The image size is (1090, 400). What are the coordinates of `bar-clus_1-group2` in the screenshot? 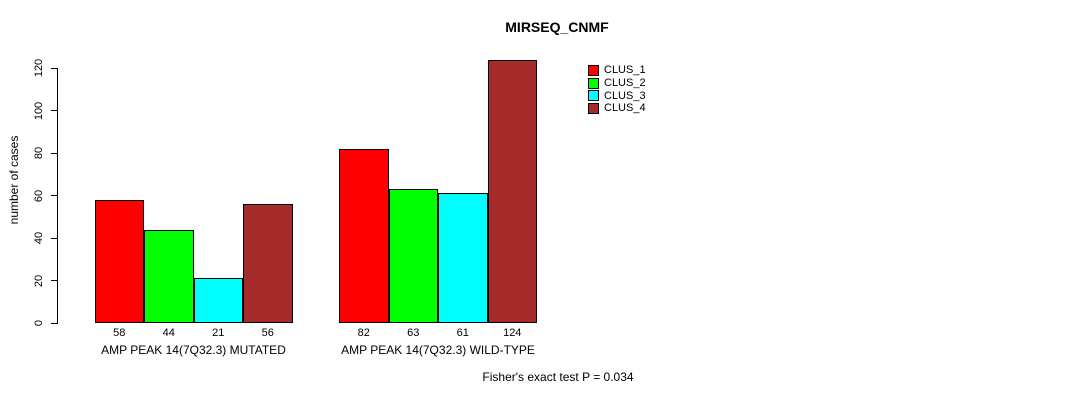 It's located at (364, 235).